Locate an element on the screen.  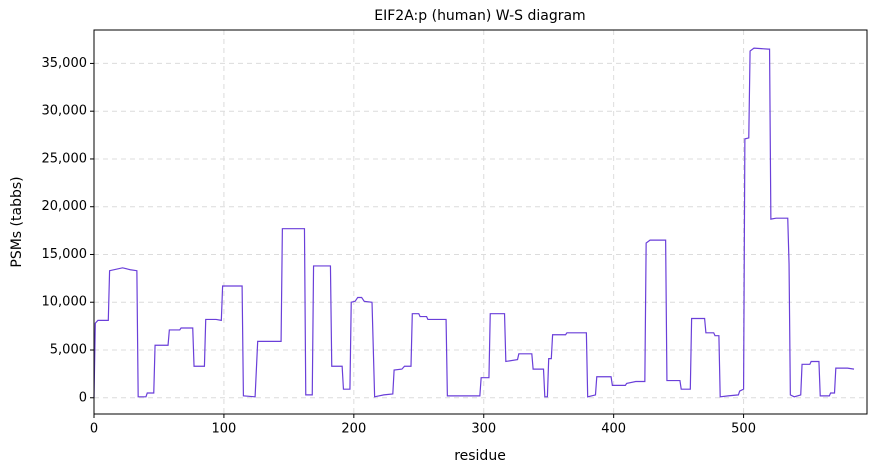
x-axis-label: residue is located at coordinates (480, 456).